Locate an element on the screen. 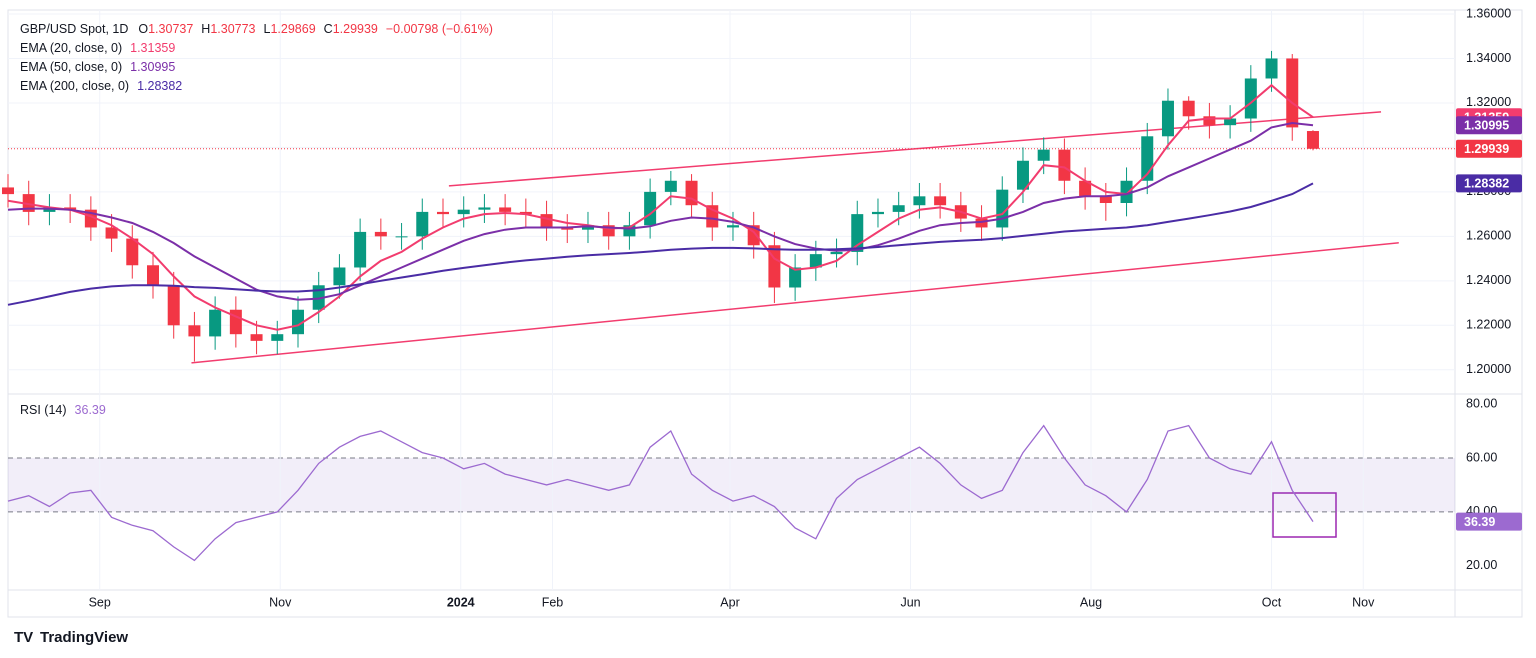 Image resolution: width=1536 pixels, height=658 pixels. rsi-legend: RSI (14) 36.39 is located at coordinates (63, 410).